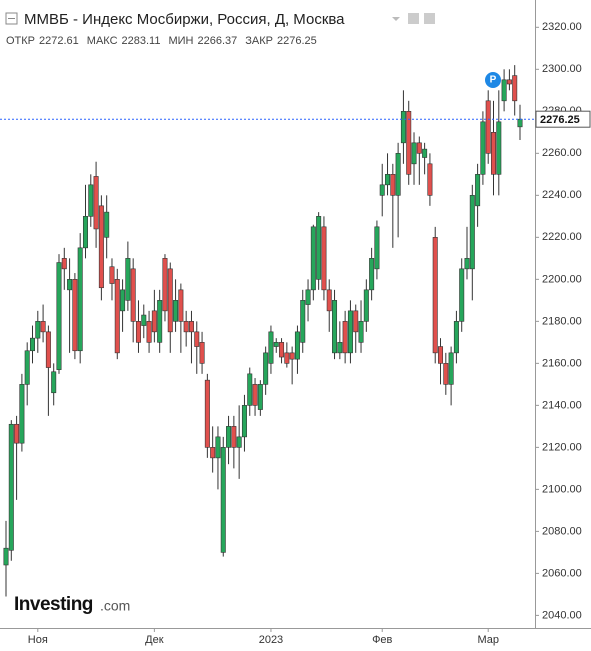 The image size is (591, 651). Describe the element at coordinates (154, 640) in the screenshot. I see `x-tick-label: Дек` at that location.